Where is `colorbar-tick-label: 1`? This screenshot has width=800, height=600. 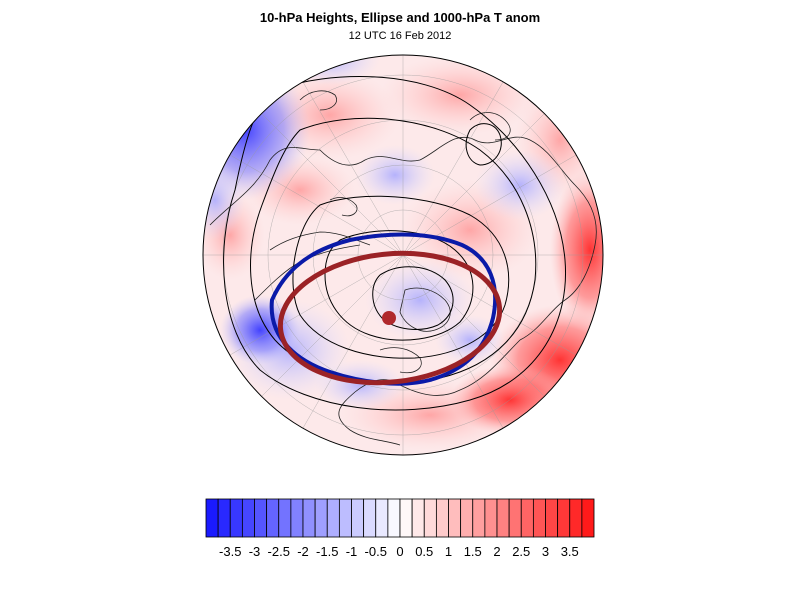
colorbar-tick-label: 1 is located at coordinates (448, 551).